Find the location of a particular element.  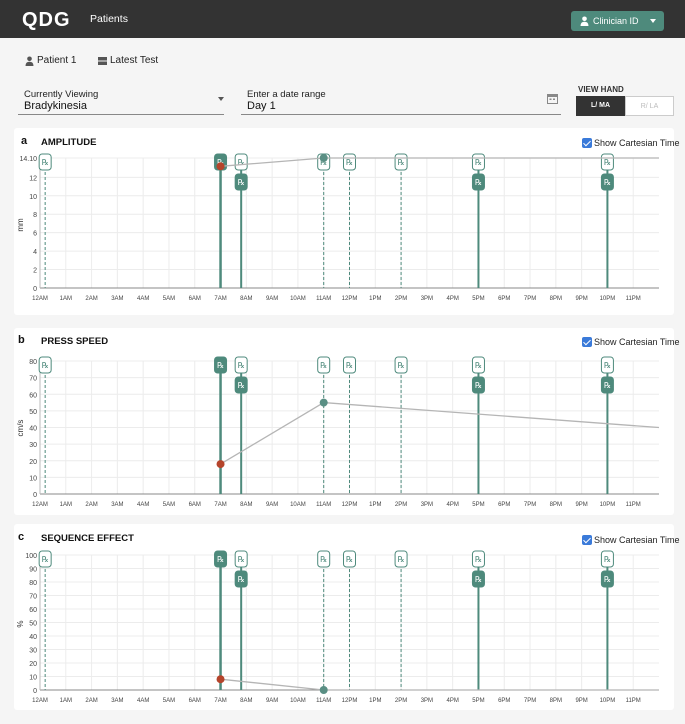

qdg-logo: QDG is located at coordinates (48, 19).